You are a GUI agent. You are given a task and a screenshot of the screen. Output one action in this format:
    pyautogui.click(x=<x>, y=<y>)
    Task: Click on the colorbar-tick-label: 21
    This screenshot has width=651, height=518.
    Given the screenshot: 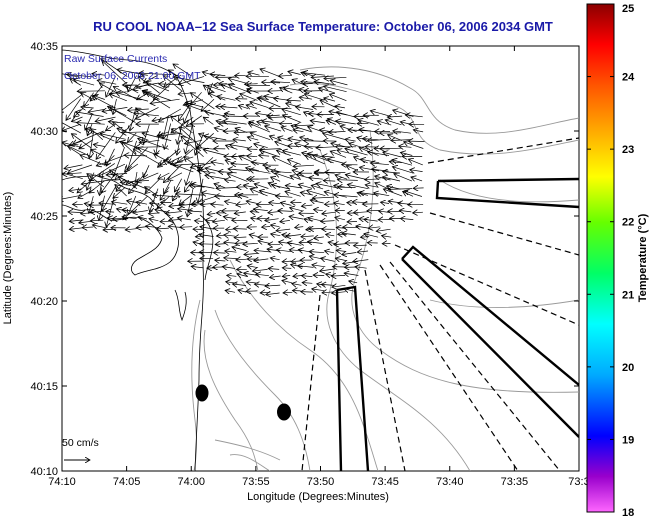 What is the action you would take?
    pyautogui.click(x=628, y=295)
    